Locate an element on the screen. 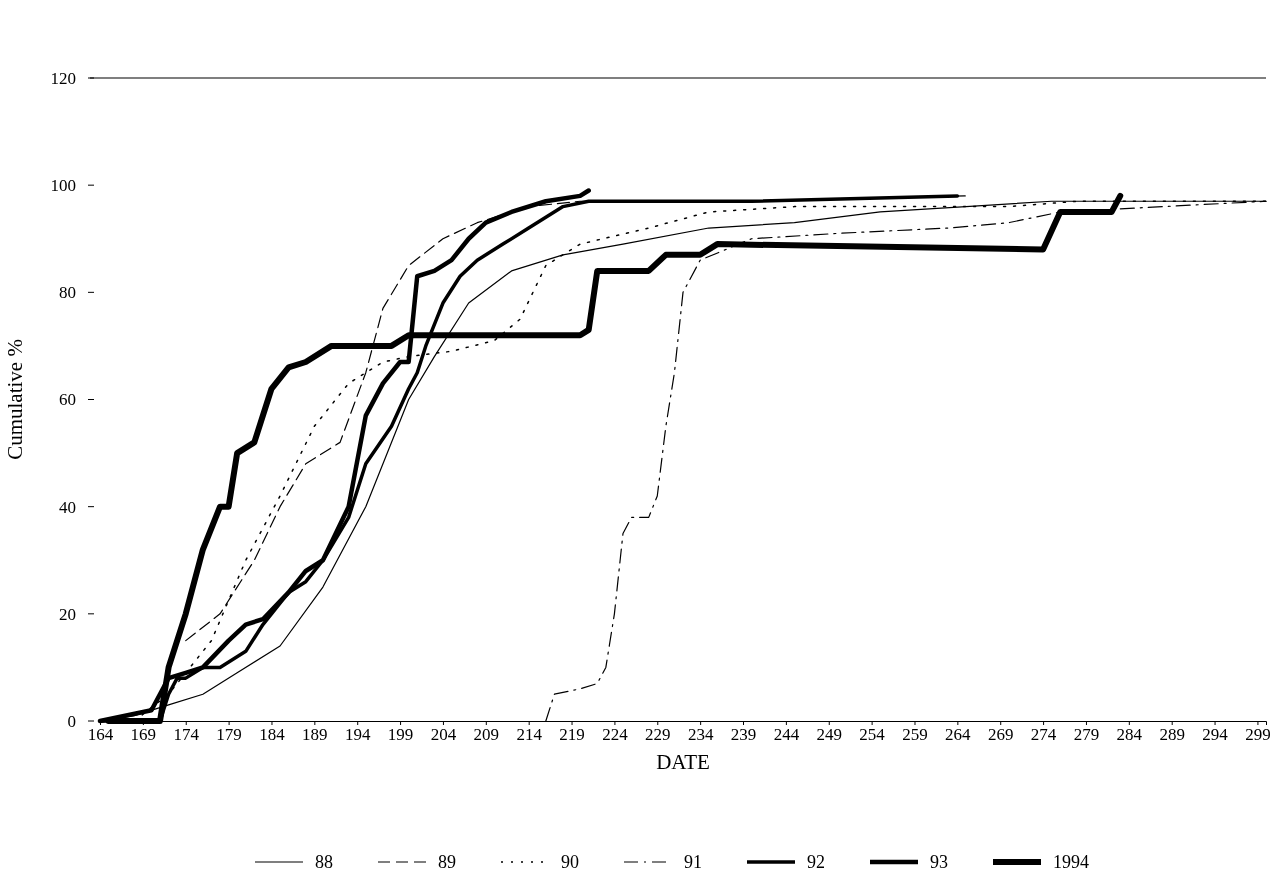 The height and width of the screenshot is (889, 1270). x-tick-label: 239 is located at coordinates (743, 735).